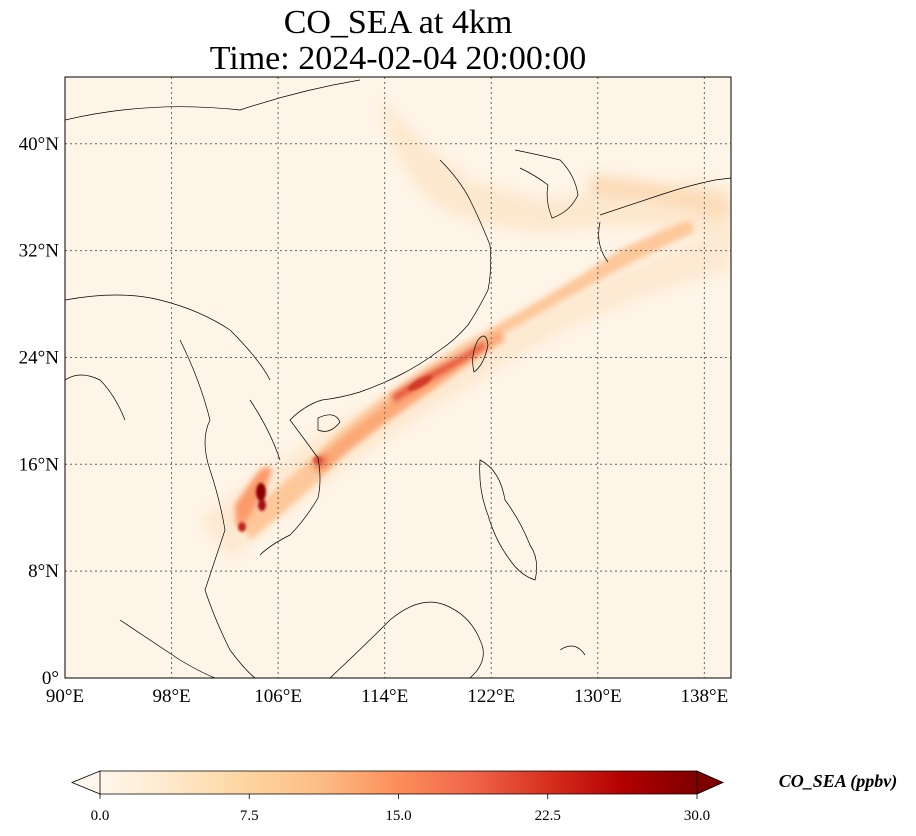 Image resolution: width=916 pixels, height=836 pixels. What do you see at coordinates (484, 797) in the screenshot?
I see `colorbar: 0.0 7.5 15.0 22.5 30.0 CO_SEA (ppbv)` at bounding box center [484, 797].